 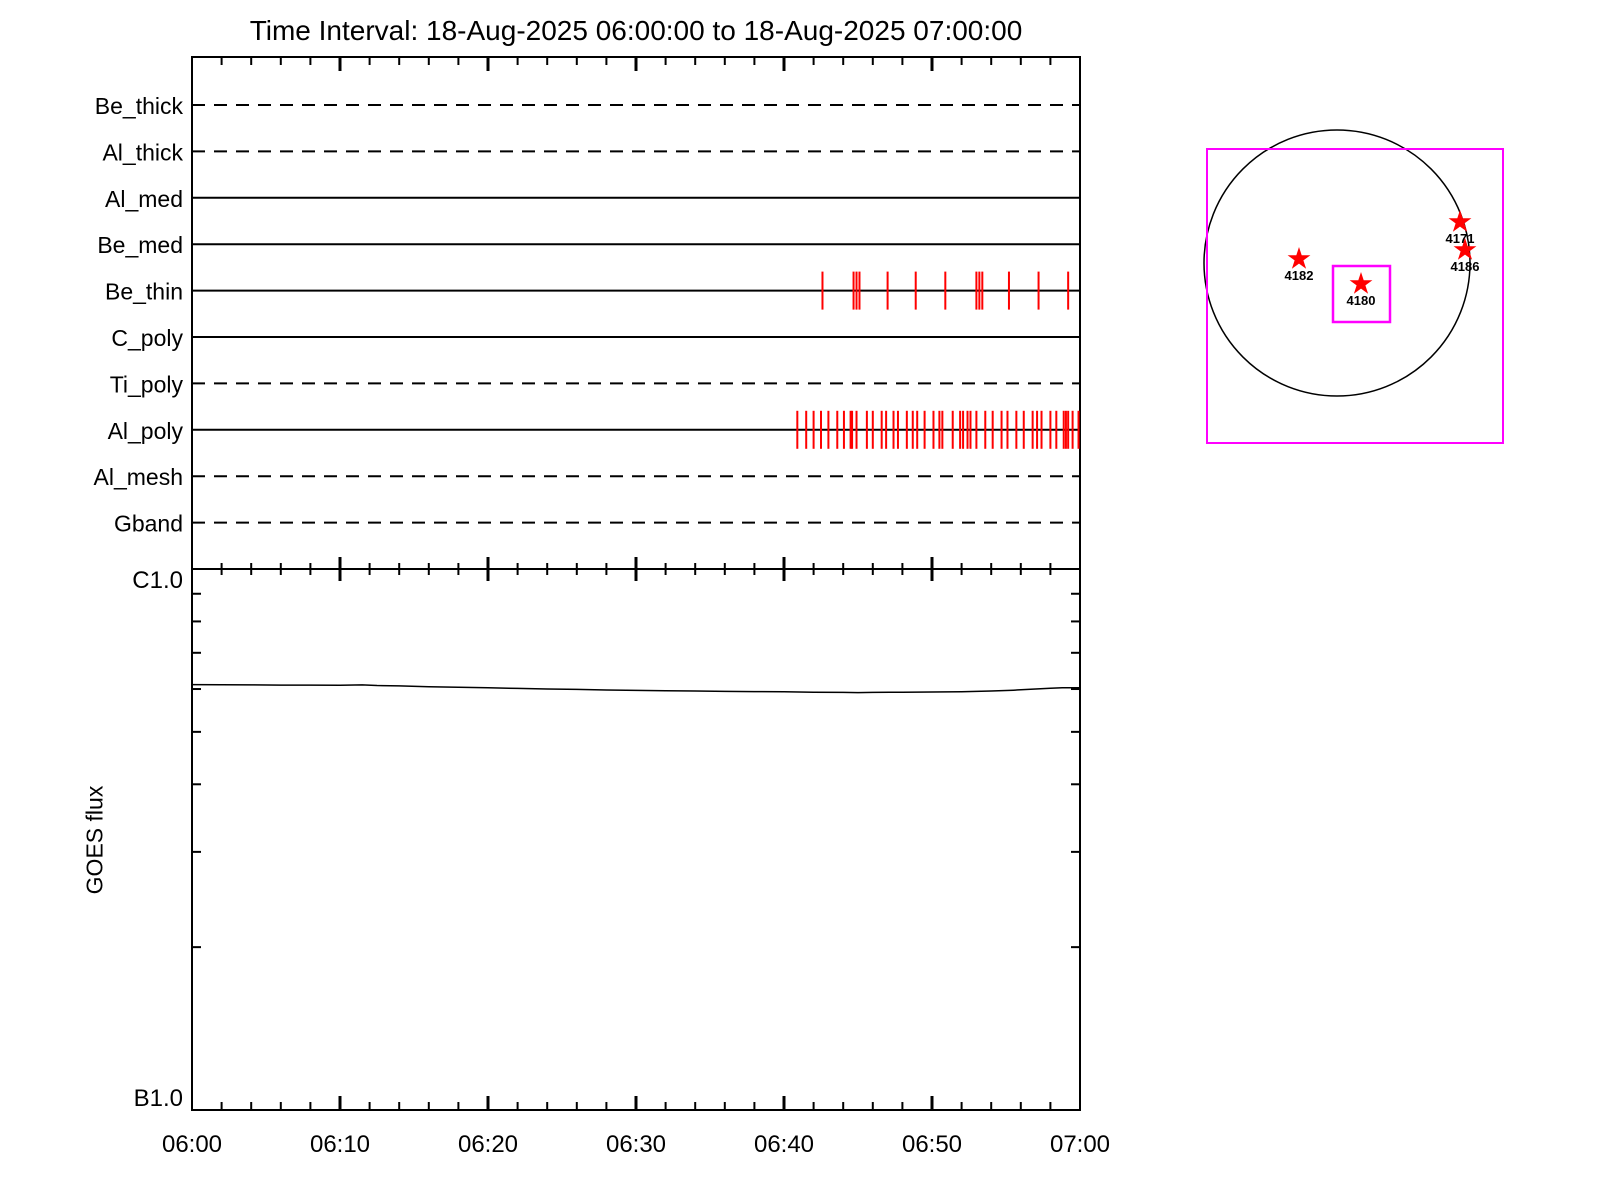 What do you see at coordinates (146, 431) in the screenshot?
I see `channel-label: Al_poly` at bounding box center [146, 431].